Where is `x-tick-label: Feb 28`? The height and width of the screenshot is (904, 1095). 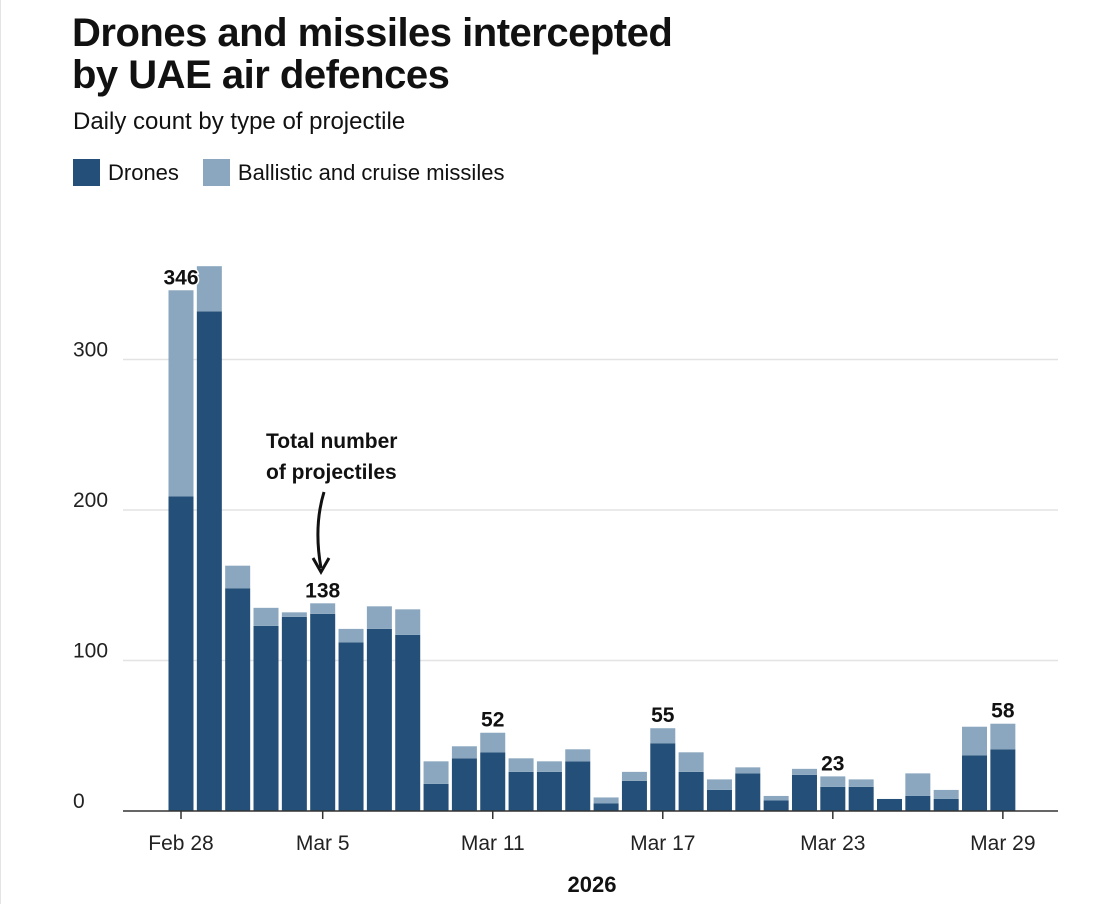 x-tick-label: Feb 28 is located at coordinates (180, 843).